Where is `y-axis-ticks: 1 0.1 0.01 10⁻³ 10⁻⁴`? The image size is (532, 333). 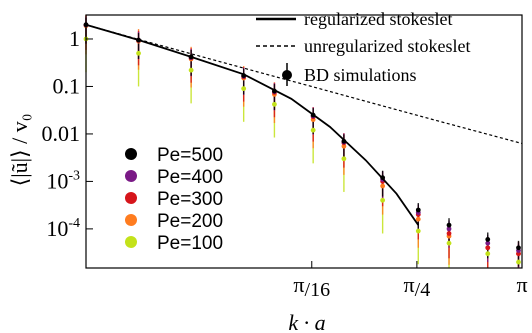 y-axis-ticks: 1 0.1 0.01 10⁻³ 10⁻⁴ is located at coordinates (67, 133).